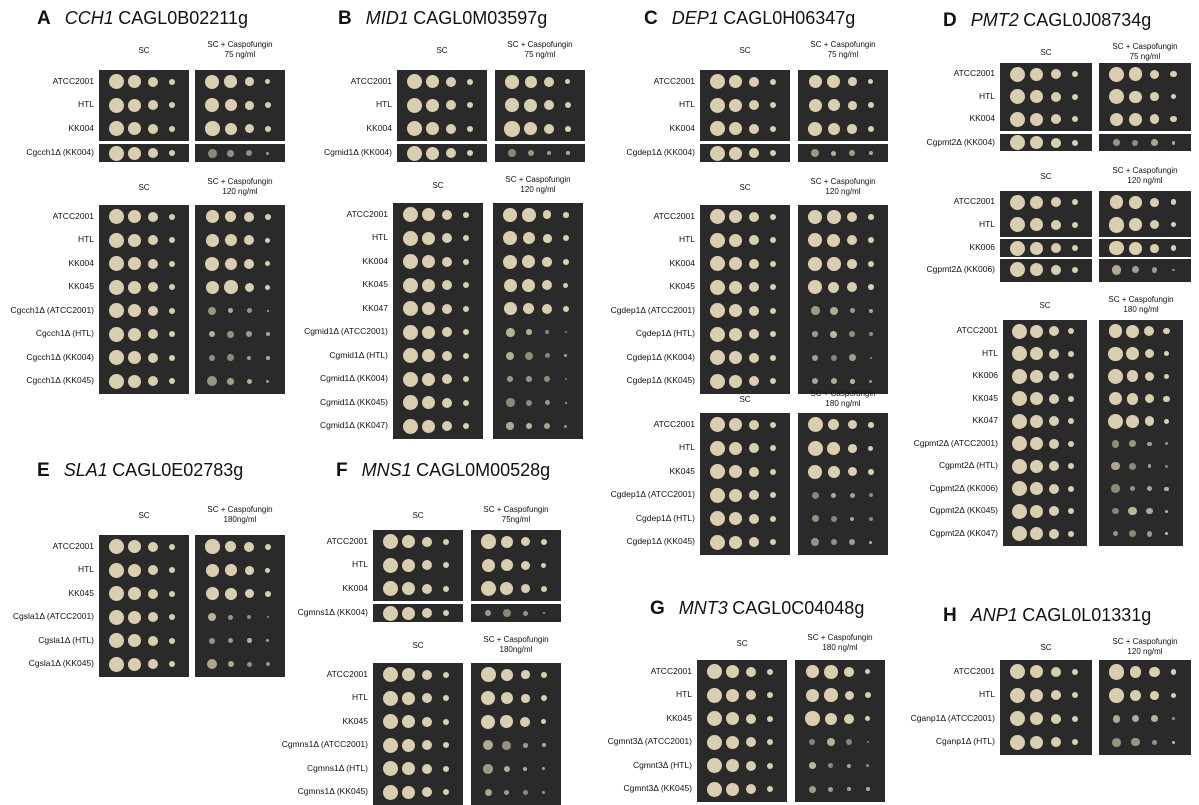 This screenshot has height=805, width=1199. I want to click on strain-label: HTL, so click(686, 447).